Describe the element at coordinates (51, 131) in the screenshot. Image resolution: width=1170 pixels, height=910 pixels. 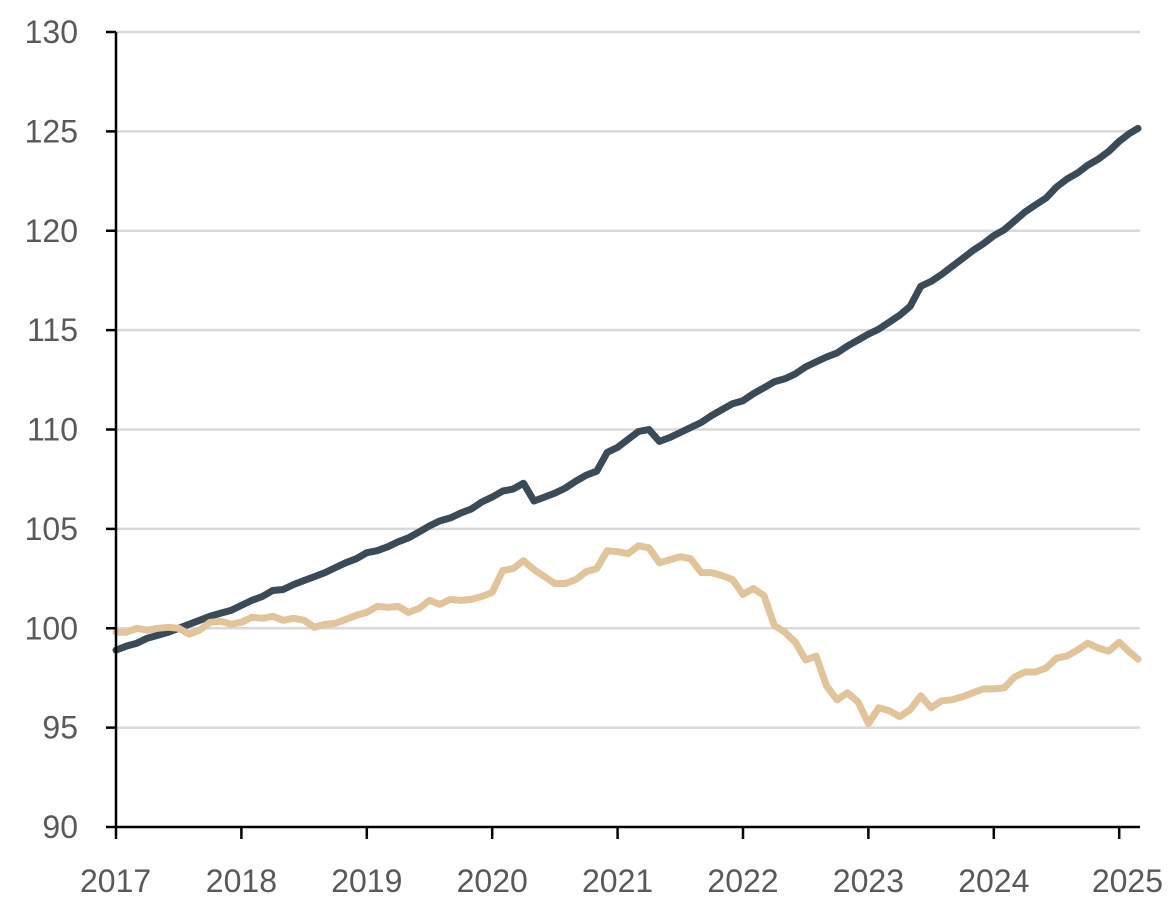
I see `y-tick-label-125: 125` at that location.